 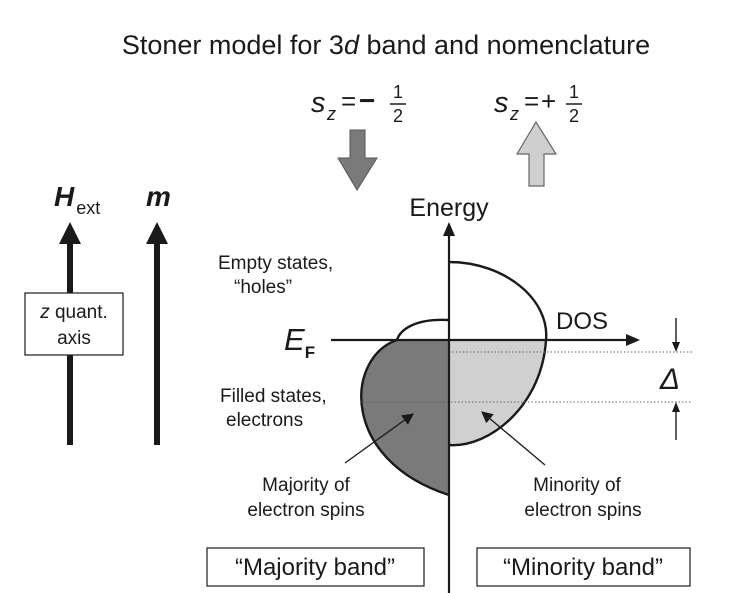 I want to click on dos-label: DOS, so click(x=582, y=321).